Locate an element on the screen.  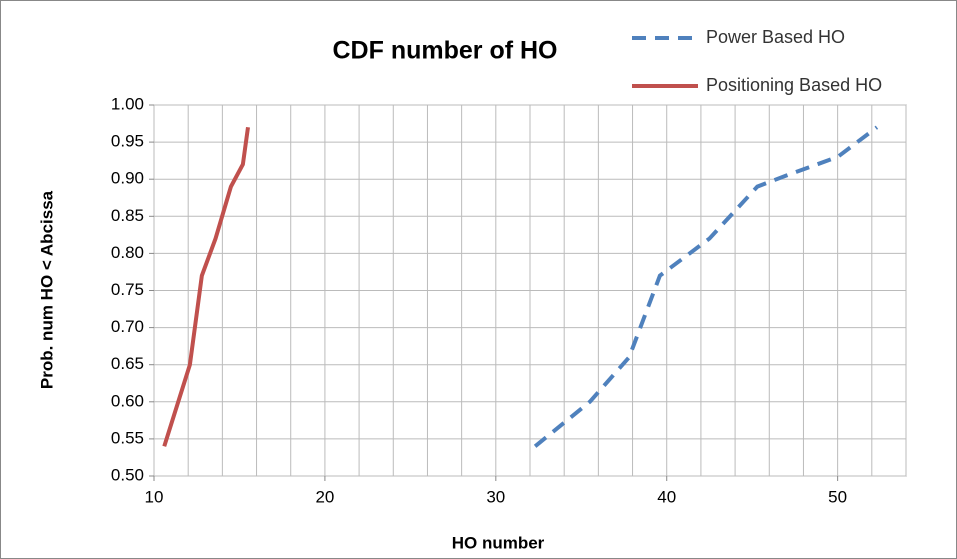
x-axis-title: HO number is located at coordinates (498, 542).